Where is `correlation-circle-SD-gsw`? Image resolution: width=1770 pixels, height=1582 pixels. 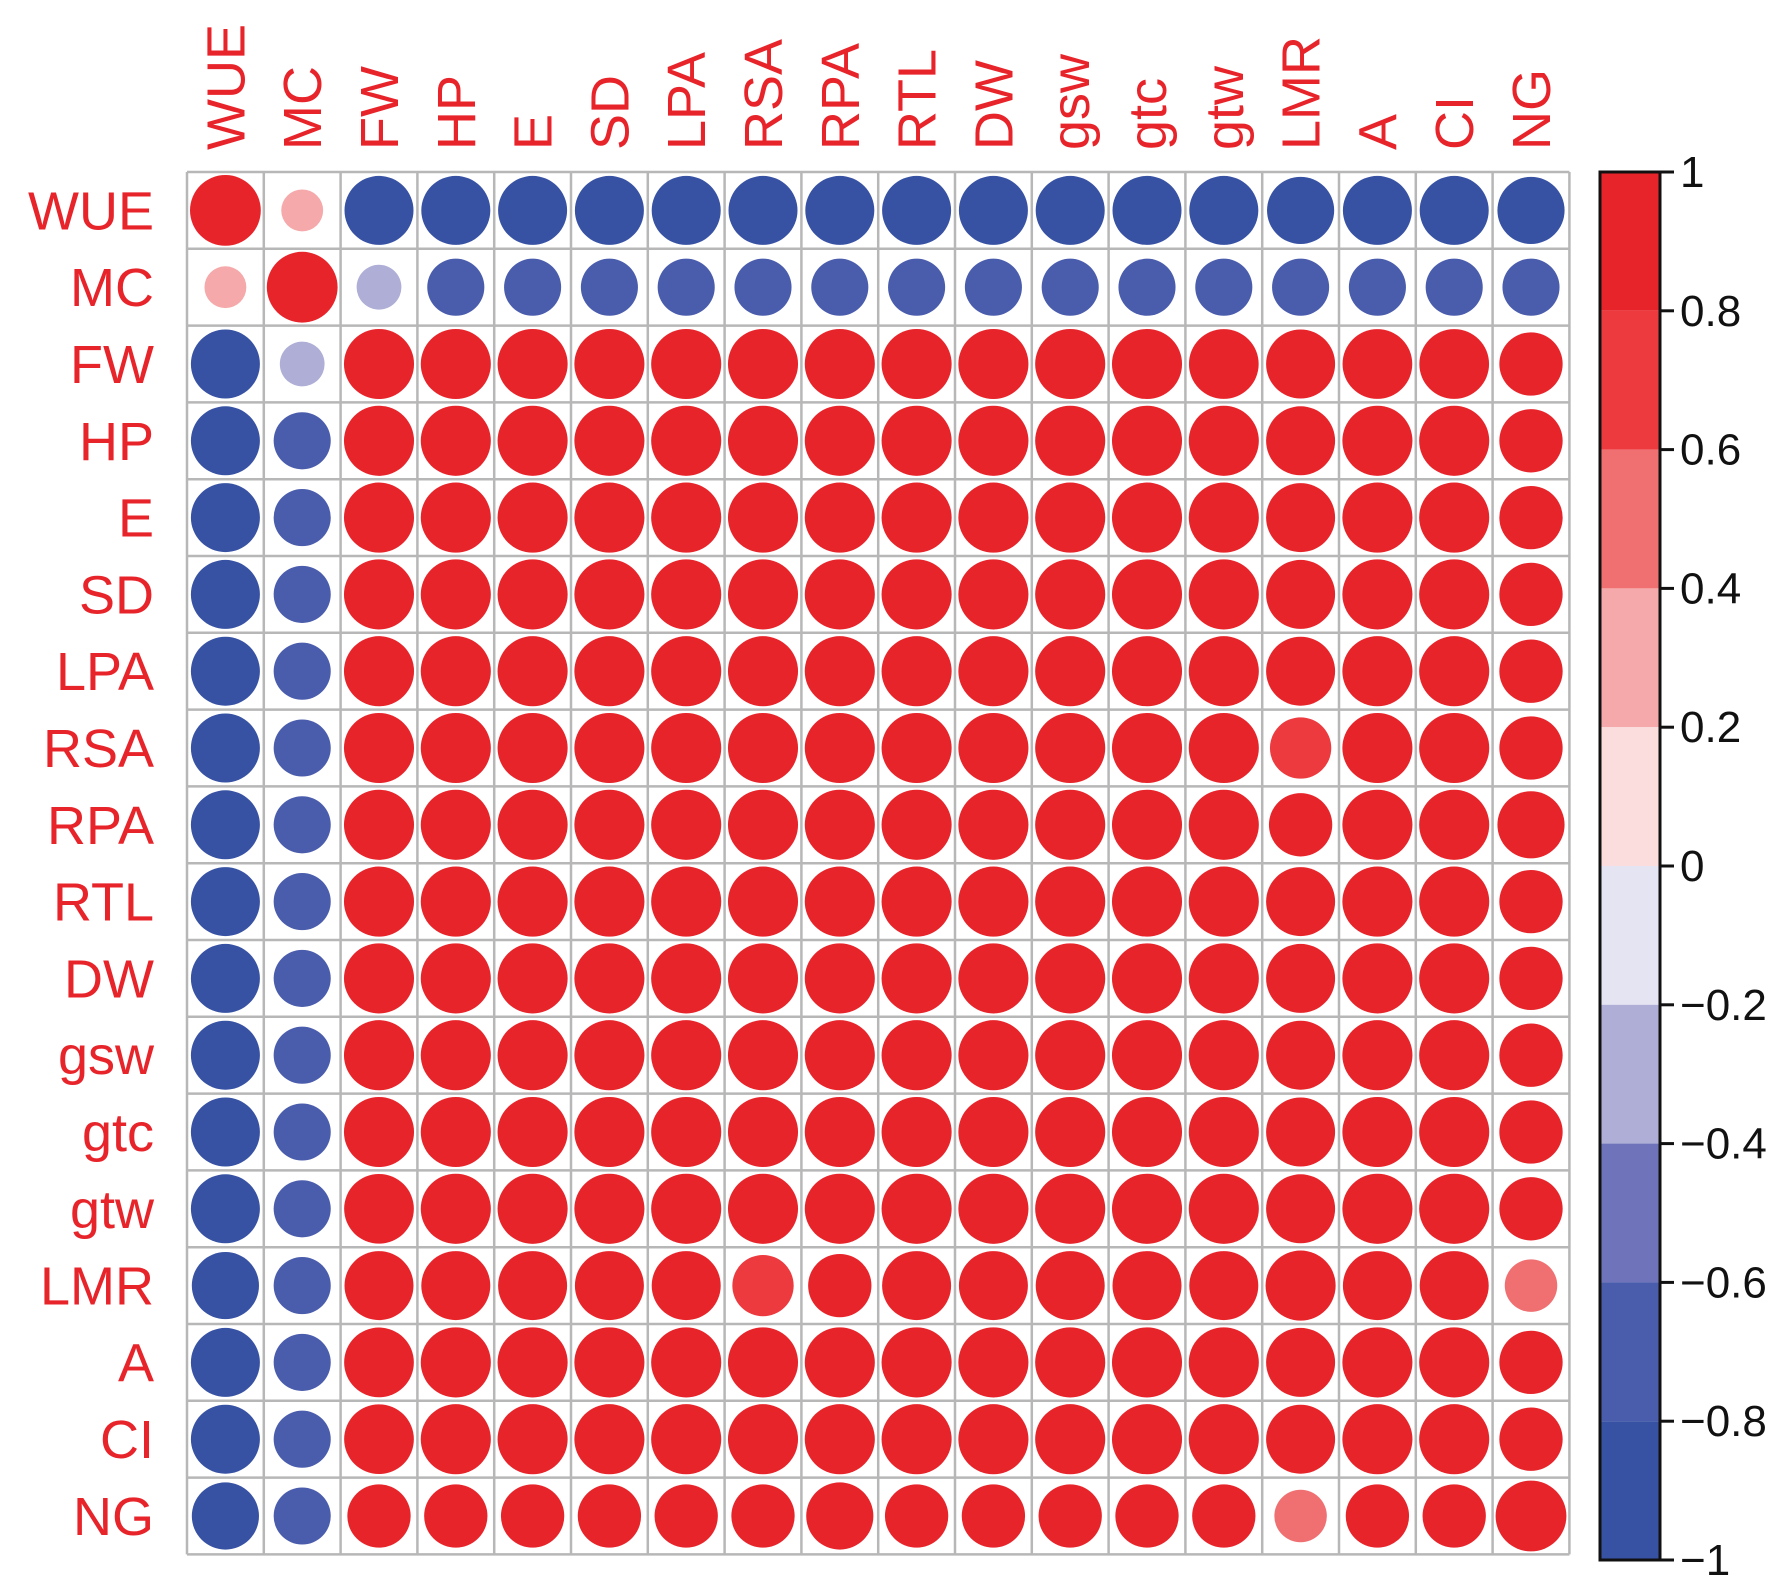
correlation-circle-SD-gsw is located at coordinates (1070, 594).